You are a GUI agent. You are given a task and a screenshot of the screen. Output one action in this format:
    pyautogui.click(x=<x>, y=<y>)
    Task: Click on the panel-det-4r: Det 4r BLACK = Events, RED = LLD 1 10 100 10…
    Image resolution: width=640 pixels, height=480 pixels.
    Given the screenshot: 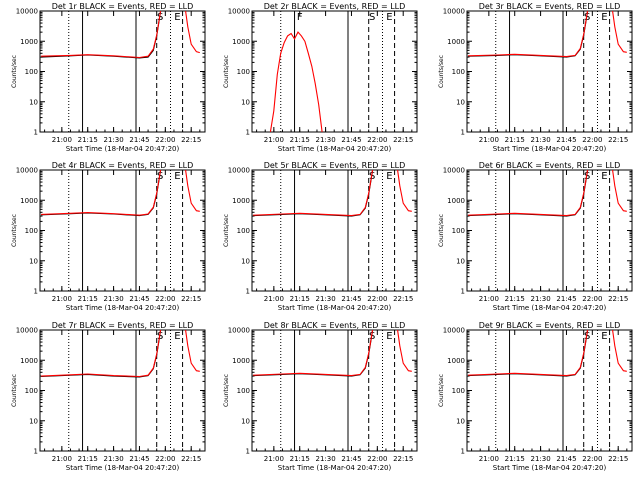 What is the action you would take?
    pyautogui.click(x=108, y=236)
    